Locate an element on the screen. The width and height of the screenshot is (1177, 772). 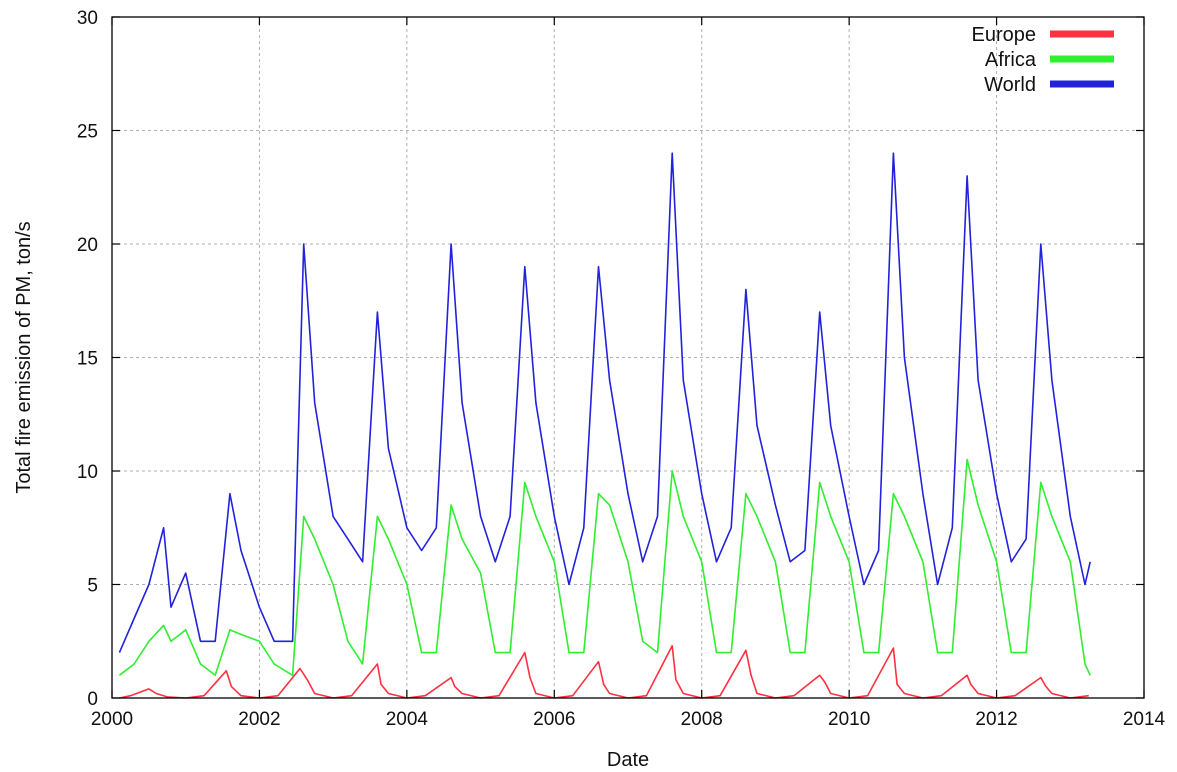
y-tick-label: 0 is located at coordinates (92, 699).